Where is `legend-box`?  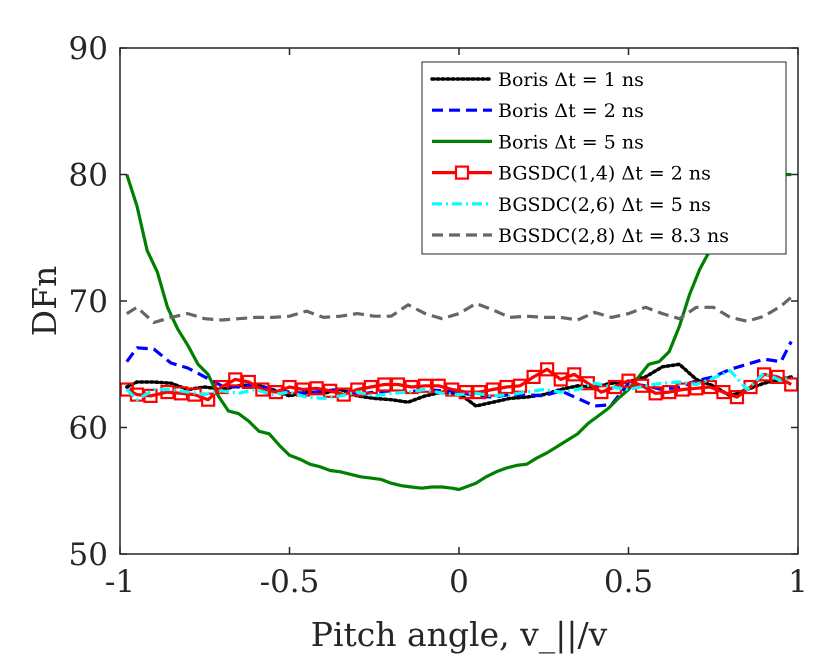 legend-box is located at coordinates (604, 158).